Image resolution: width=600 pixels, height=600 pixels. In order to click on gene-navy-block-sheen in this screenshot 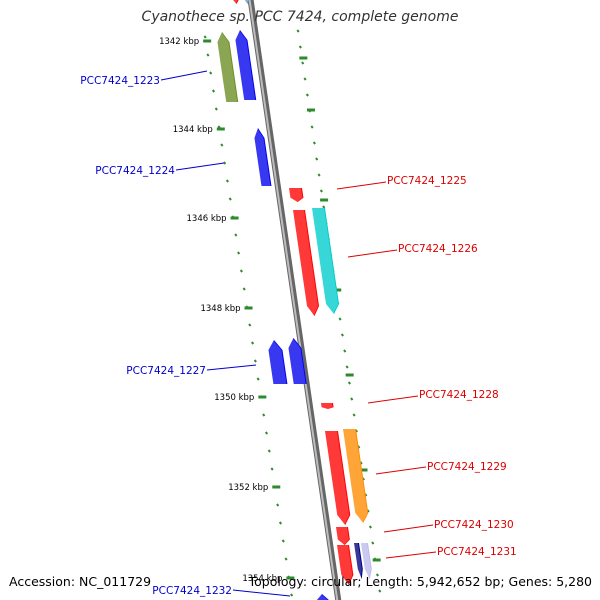, I will do `click(357, 561)`.